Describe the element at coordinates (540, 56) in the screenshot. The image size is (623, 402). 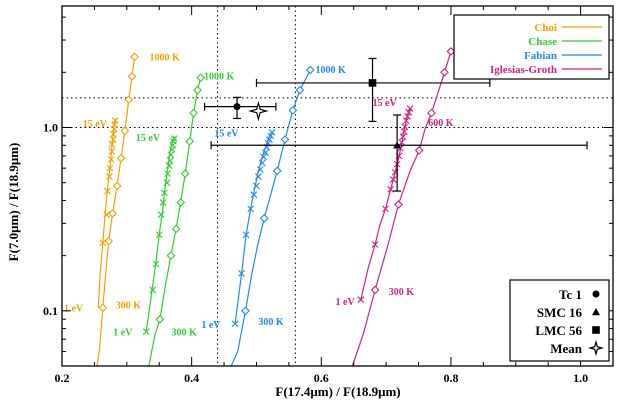
I see `legend-entry-label: Fabian` at that location.